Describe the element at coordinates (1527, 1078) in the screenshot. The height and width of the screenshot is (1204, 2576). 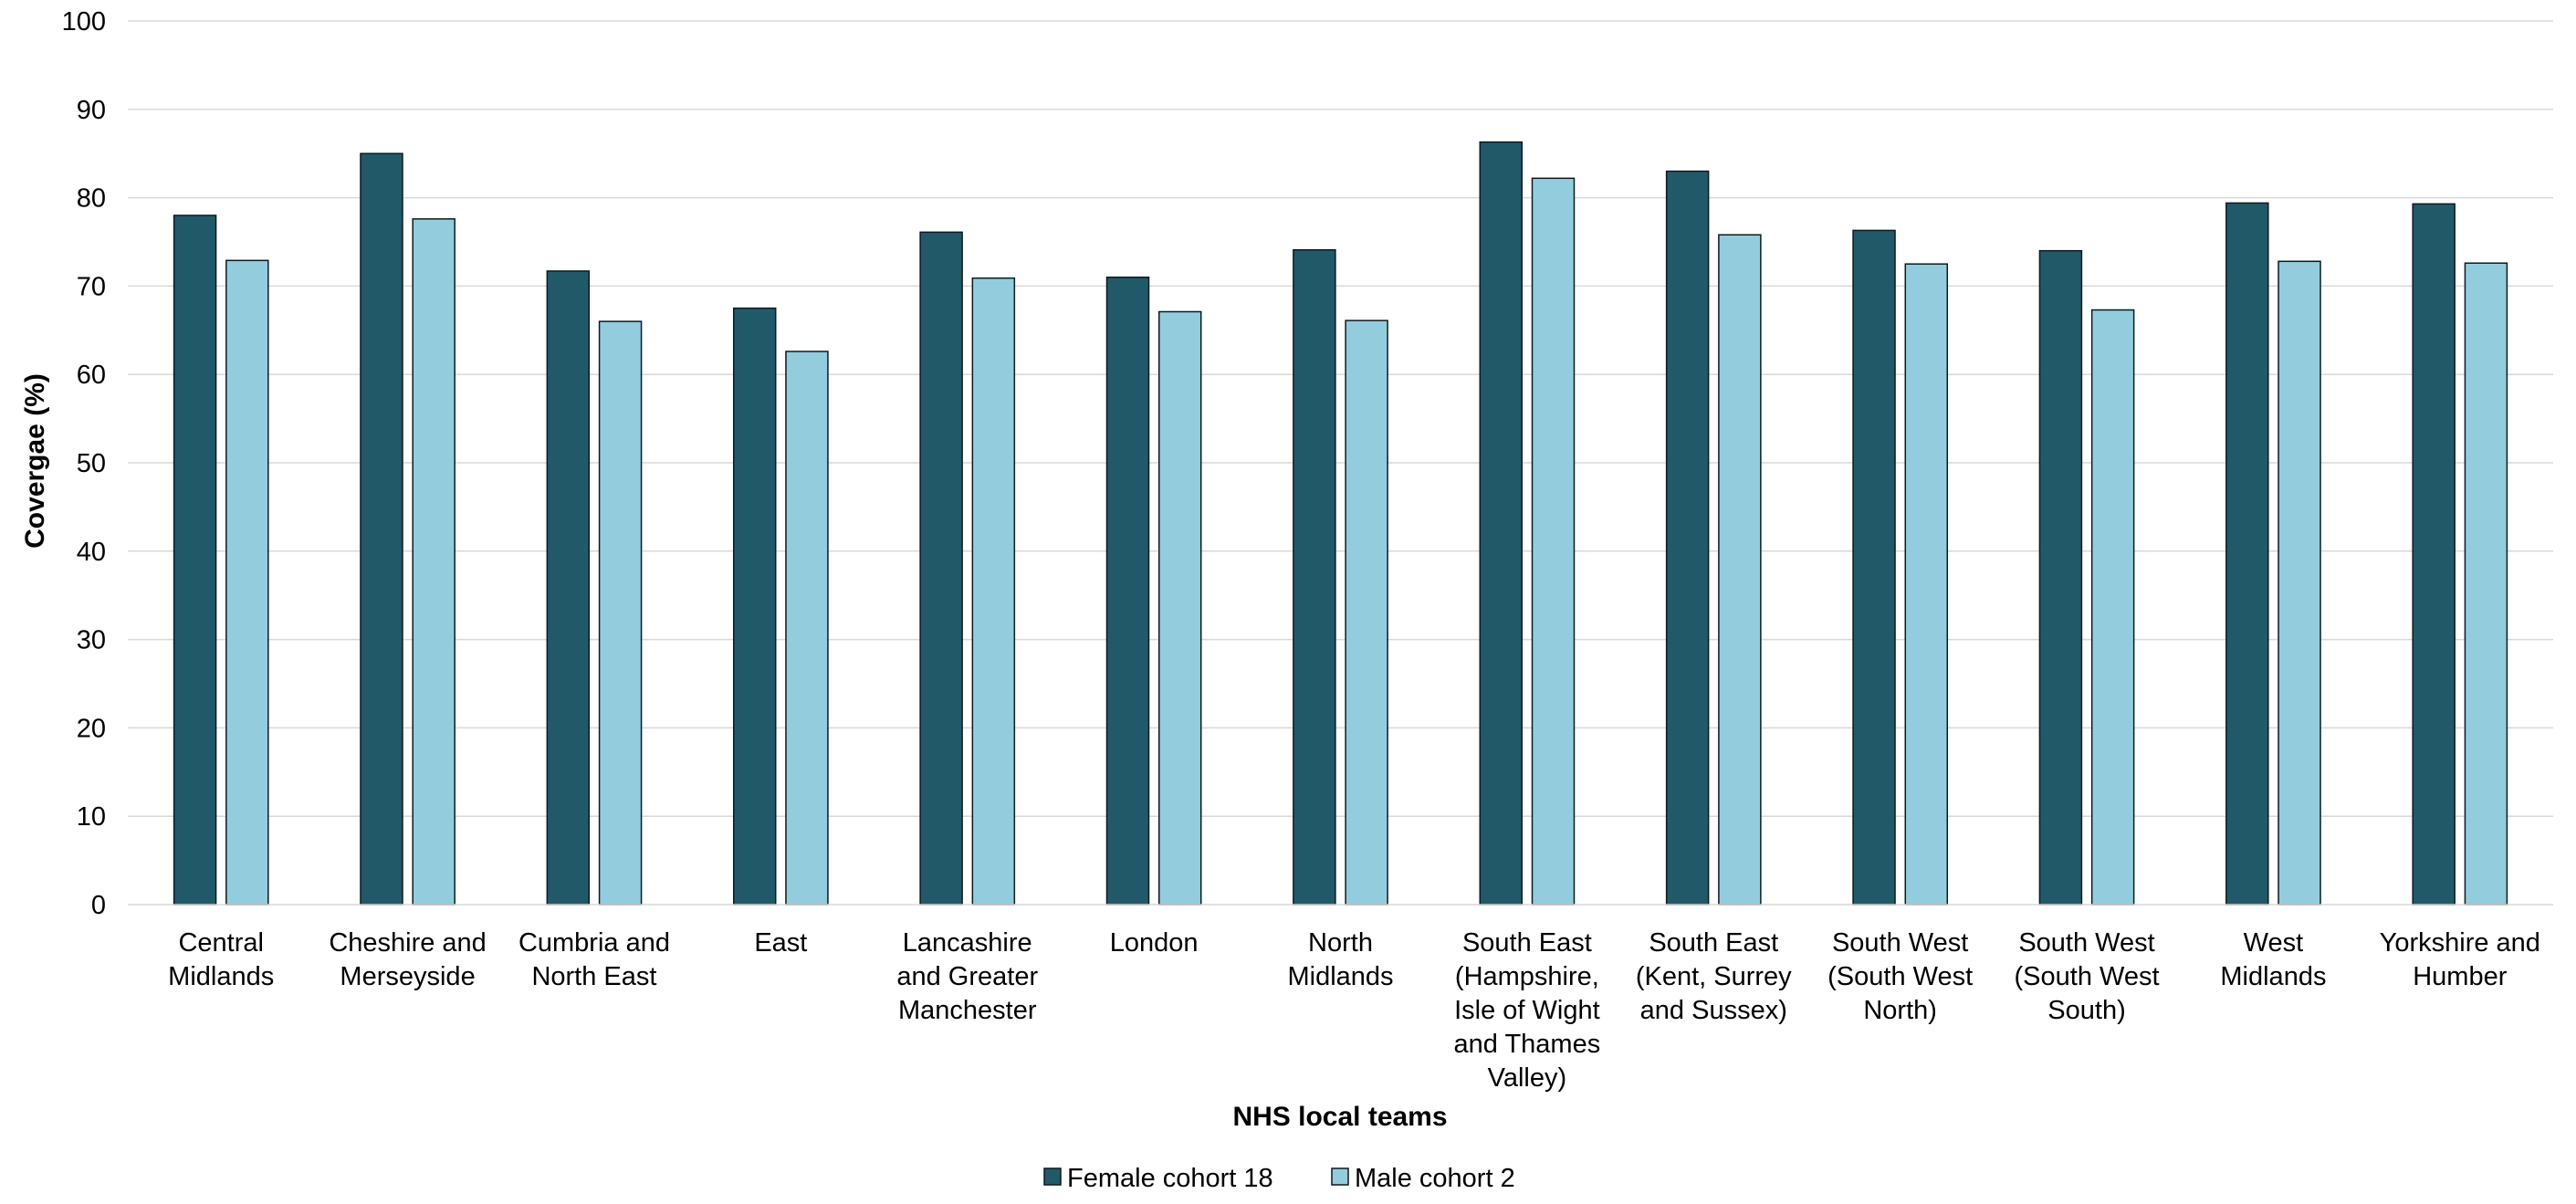
I see `x-category-label-line: Valley)` at that location.